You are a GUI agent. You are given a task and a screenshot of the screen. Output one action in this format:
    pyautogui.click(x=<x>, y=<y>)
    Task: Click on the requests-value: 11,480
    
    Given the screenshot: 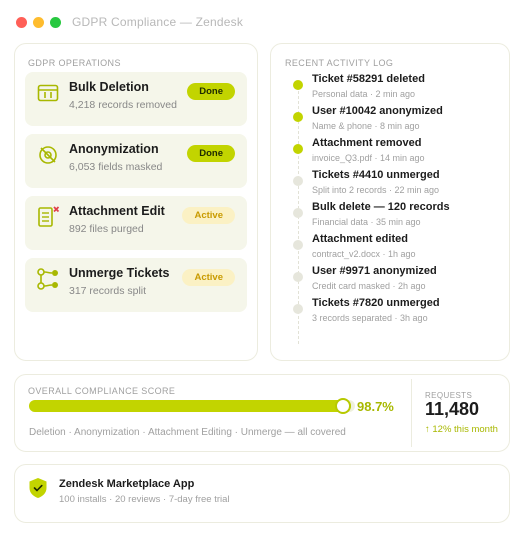 What is the action you would take?
    pyautogui.click(x=452, y=409)
    